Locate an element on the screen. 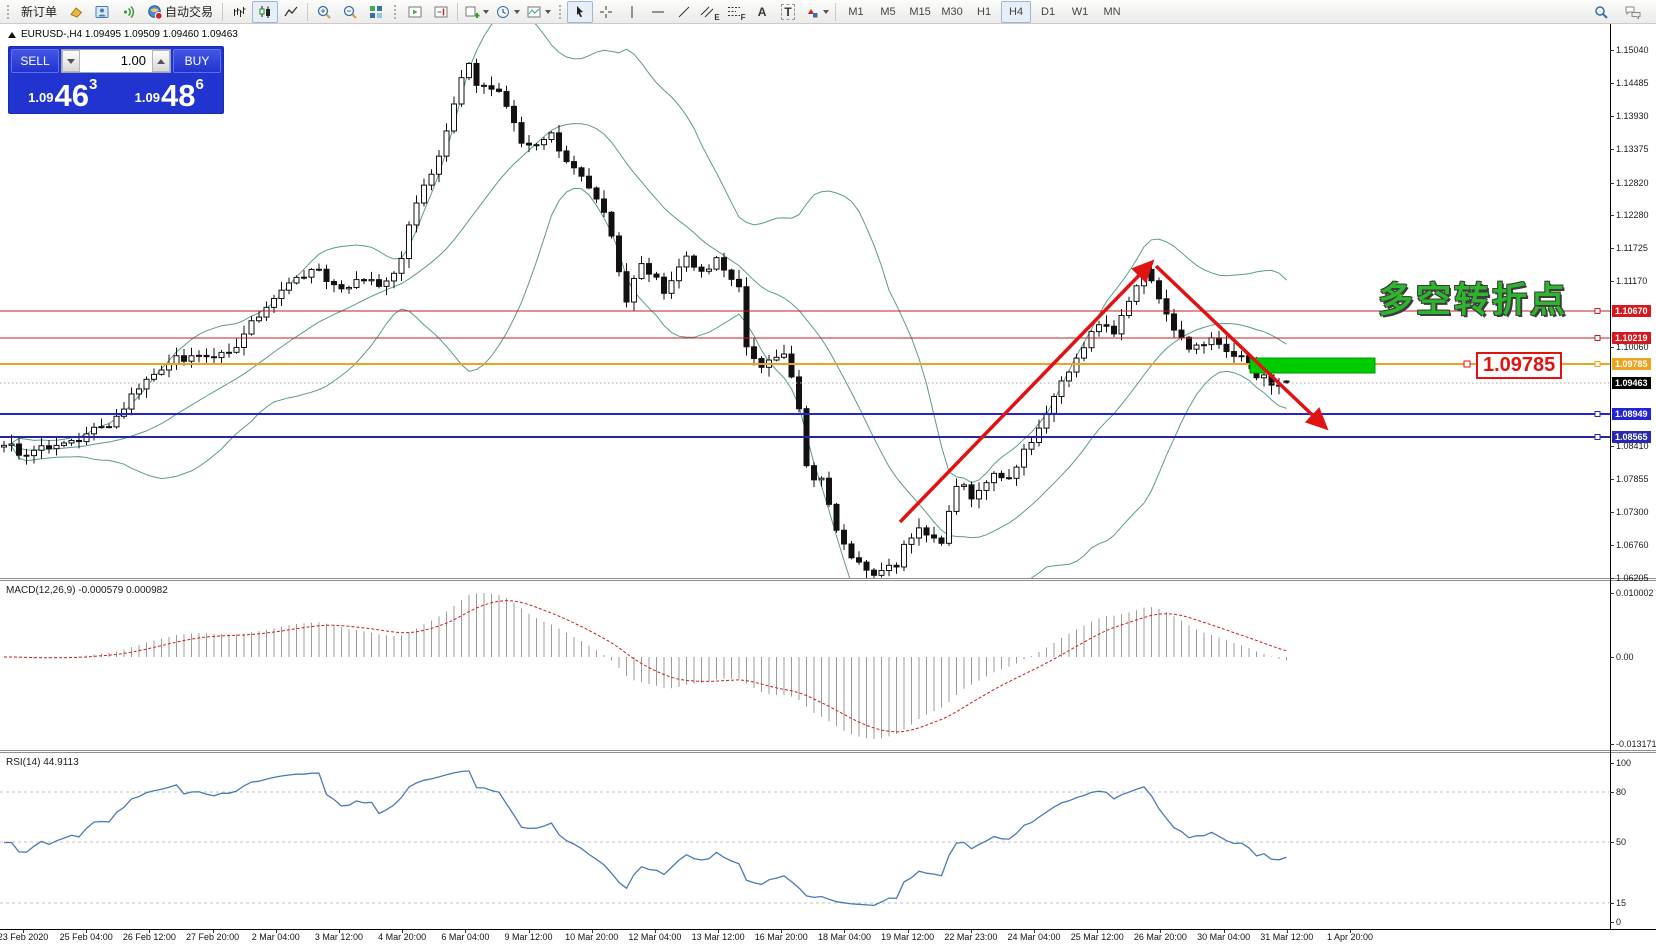  y-axis-label: 1.07855 is located at coordinates (1632, 479).